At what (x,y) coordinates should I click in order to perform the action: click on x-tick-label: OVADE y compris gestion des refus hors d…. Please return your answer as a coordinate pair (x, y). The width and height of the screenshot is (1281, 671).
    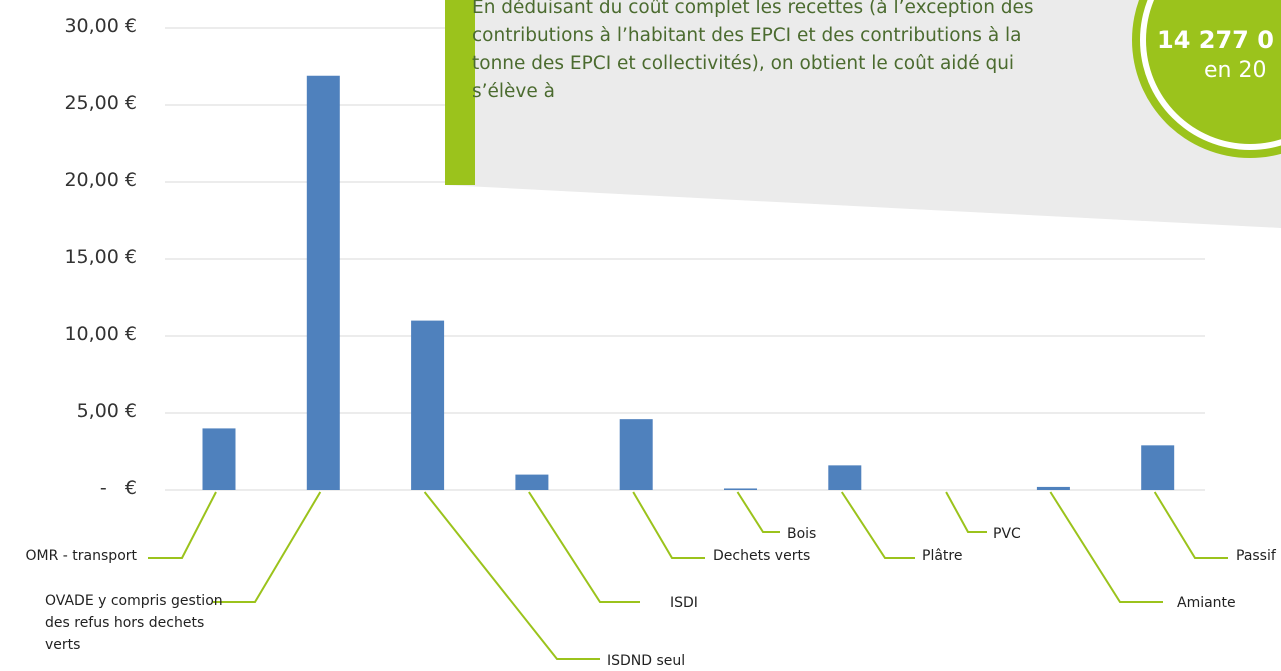
    Looking at the image, I should click on (134, 623).